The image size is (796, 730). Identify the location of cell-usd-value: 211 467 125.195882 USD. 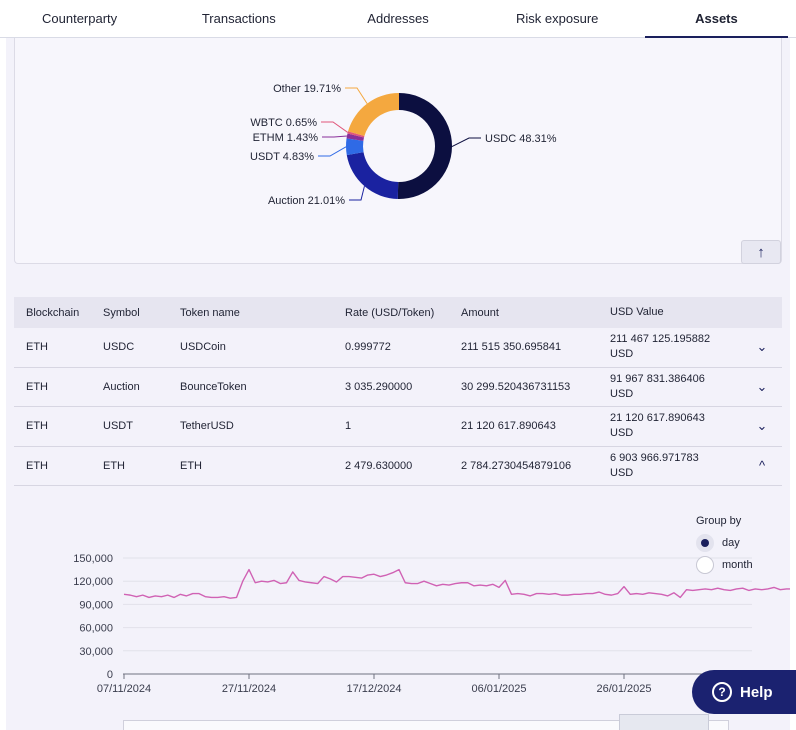
(670, 347).